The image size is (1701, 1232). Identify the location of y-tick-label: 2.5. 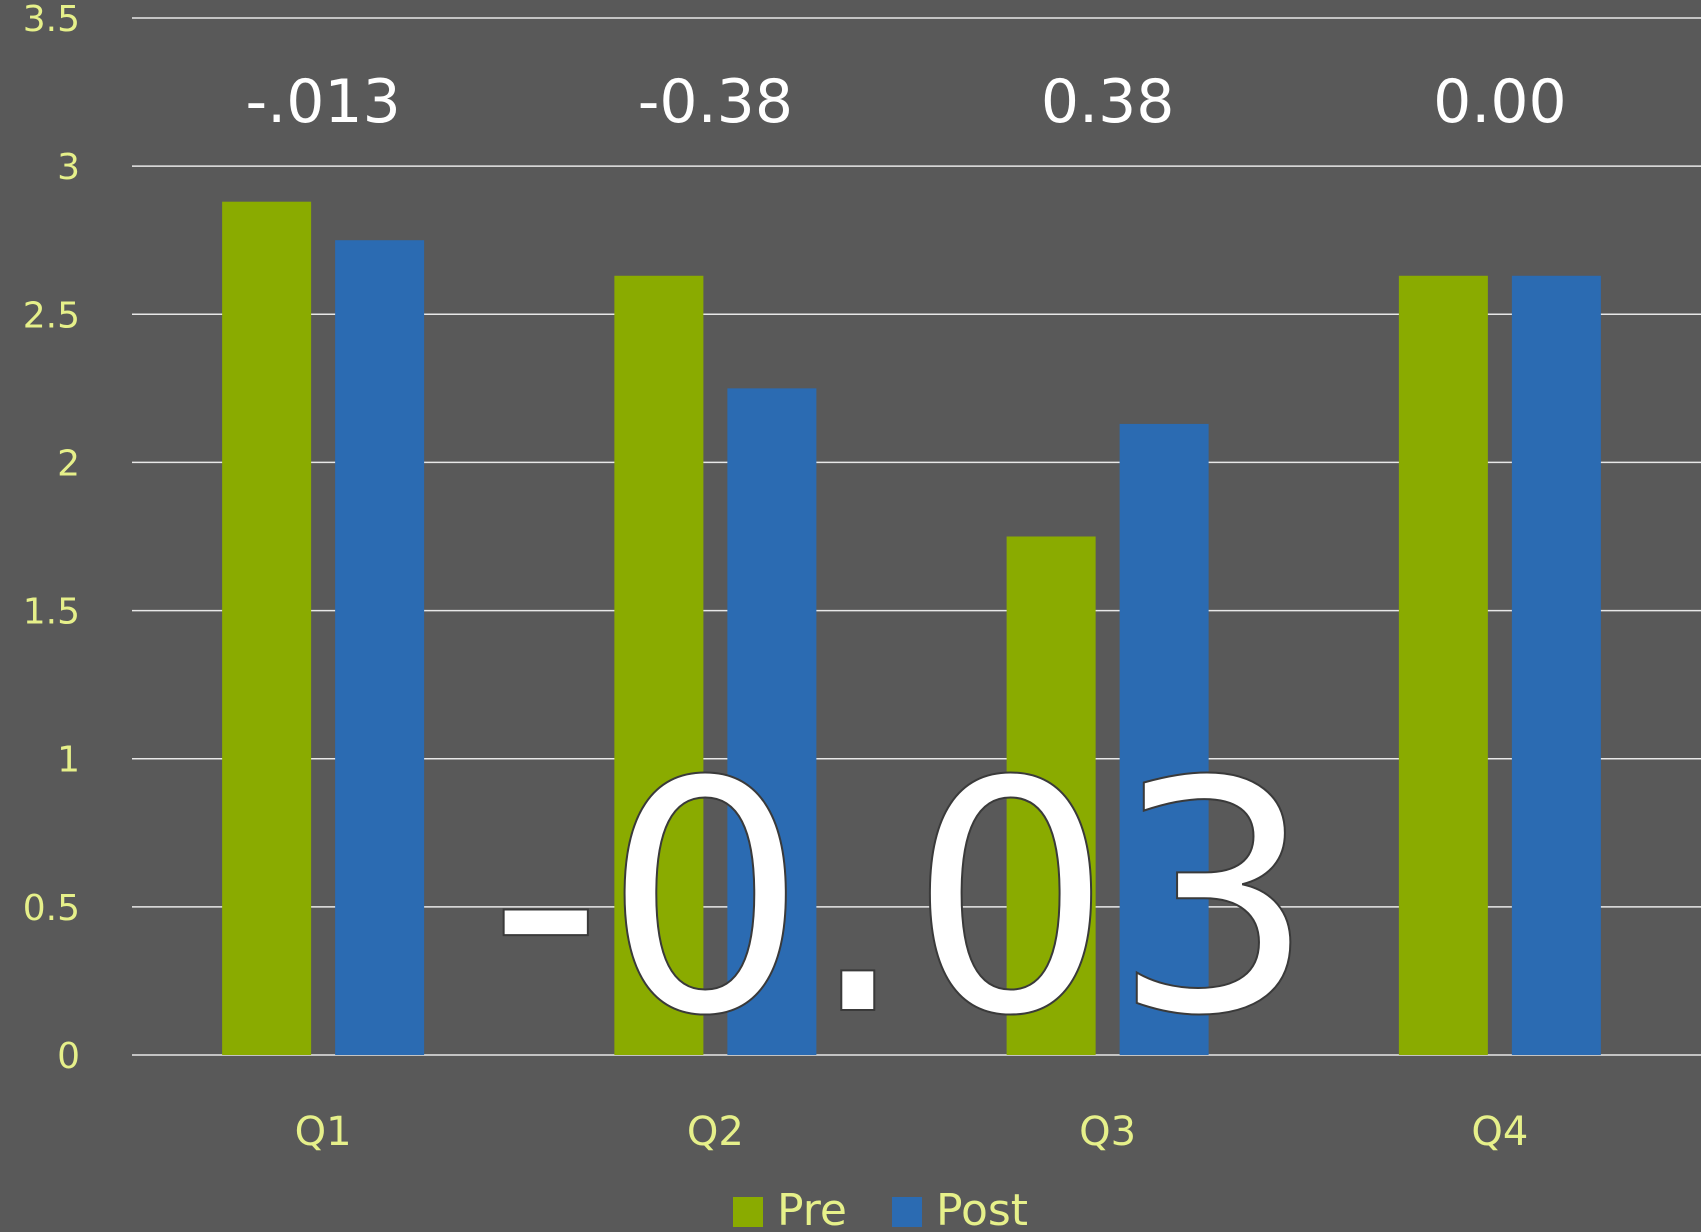
(51, 315).